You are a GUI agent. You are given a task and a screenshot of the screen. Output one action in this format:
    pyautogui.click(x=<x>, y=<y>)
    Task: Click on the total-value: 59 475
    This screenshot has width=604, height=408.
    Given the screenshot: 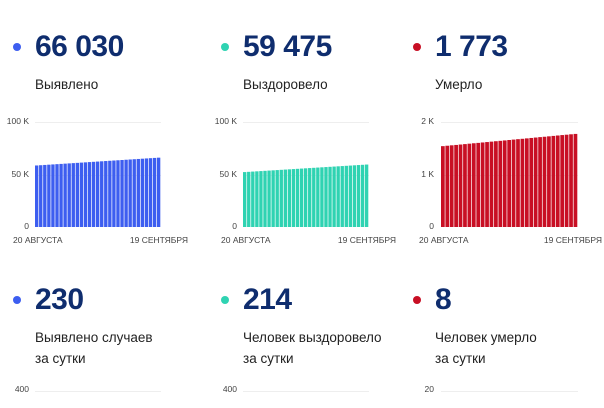 What is the action you would take?
    pyautogui.click(x=287, y=46)
    